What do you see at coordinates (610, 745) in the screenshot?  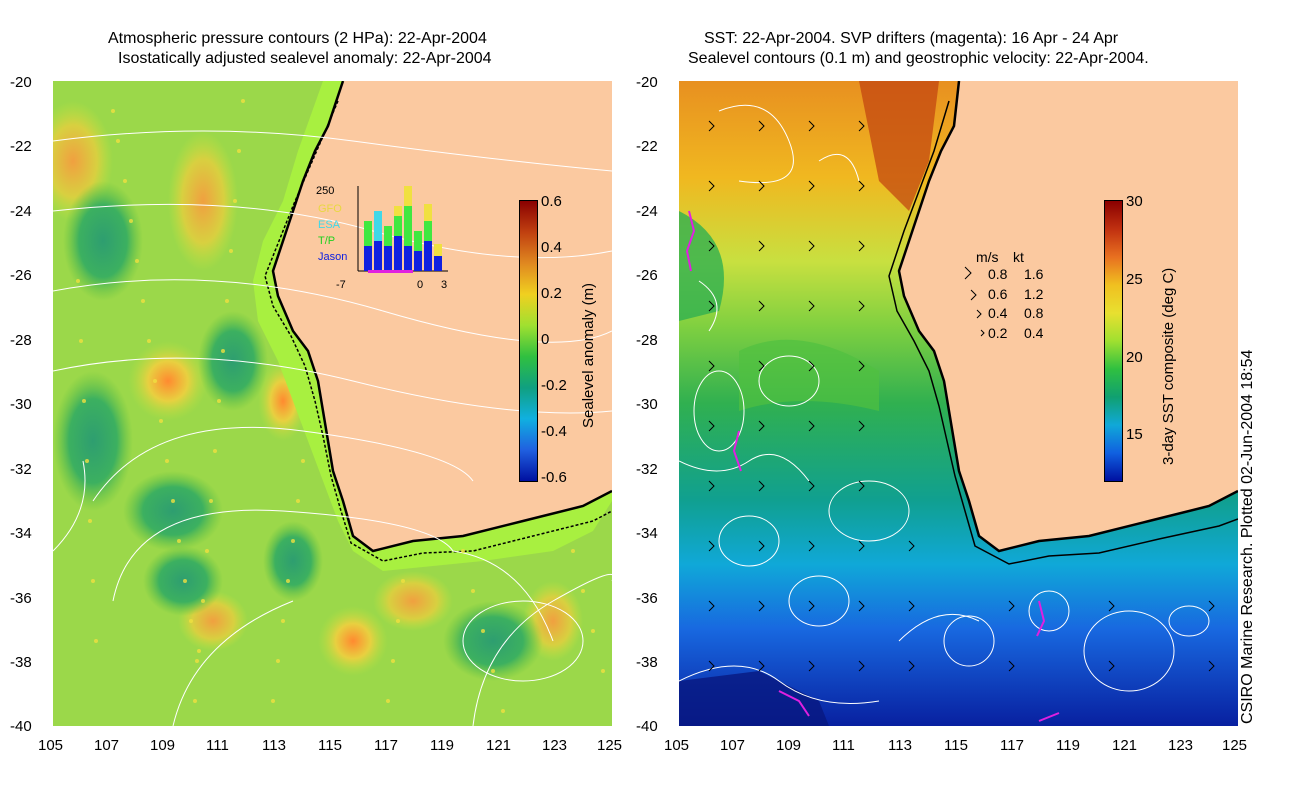 I see `left-xtick: 125` at bounding box center [610, 745].